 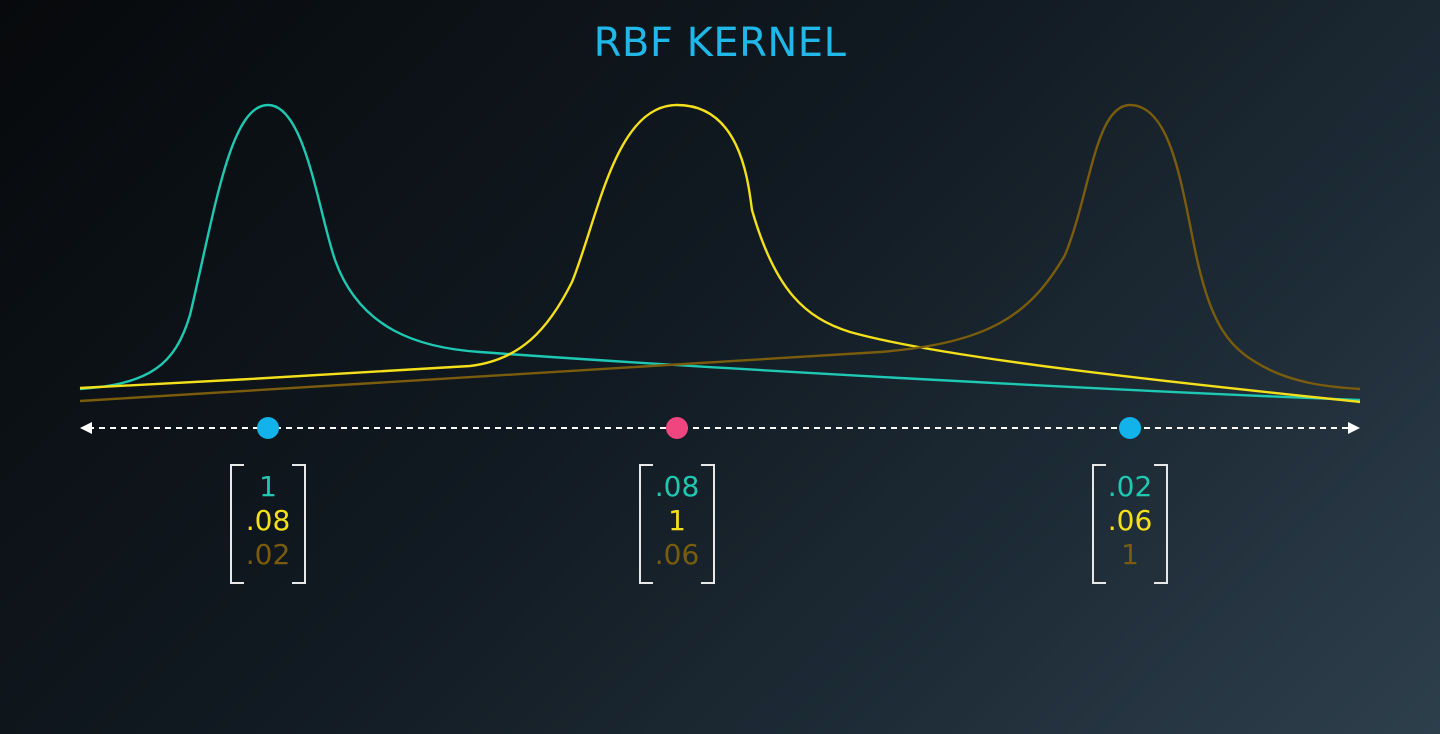 I want to click on vector-value-yellow: 1, so click(x=677, y=520).